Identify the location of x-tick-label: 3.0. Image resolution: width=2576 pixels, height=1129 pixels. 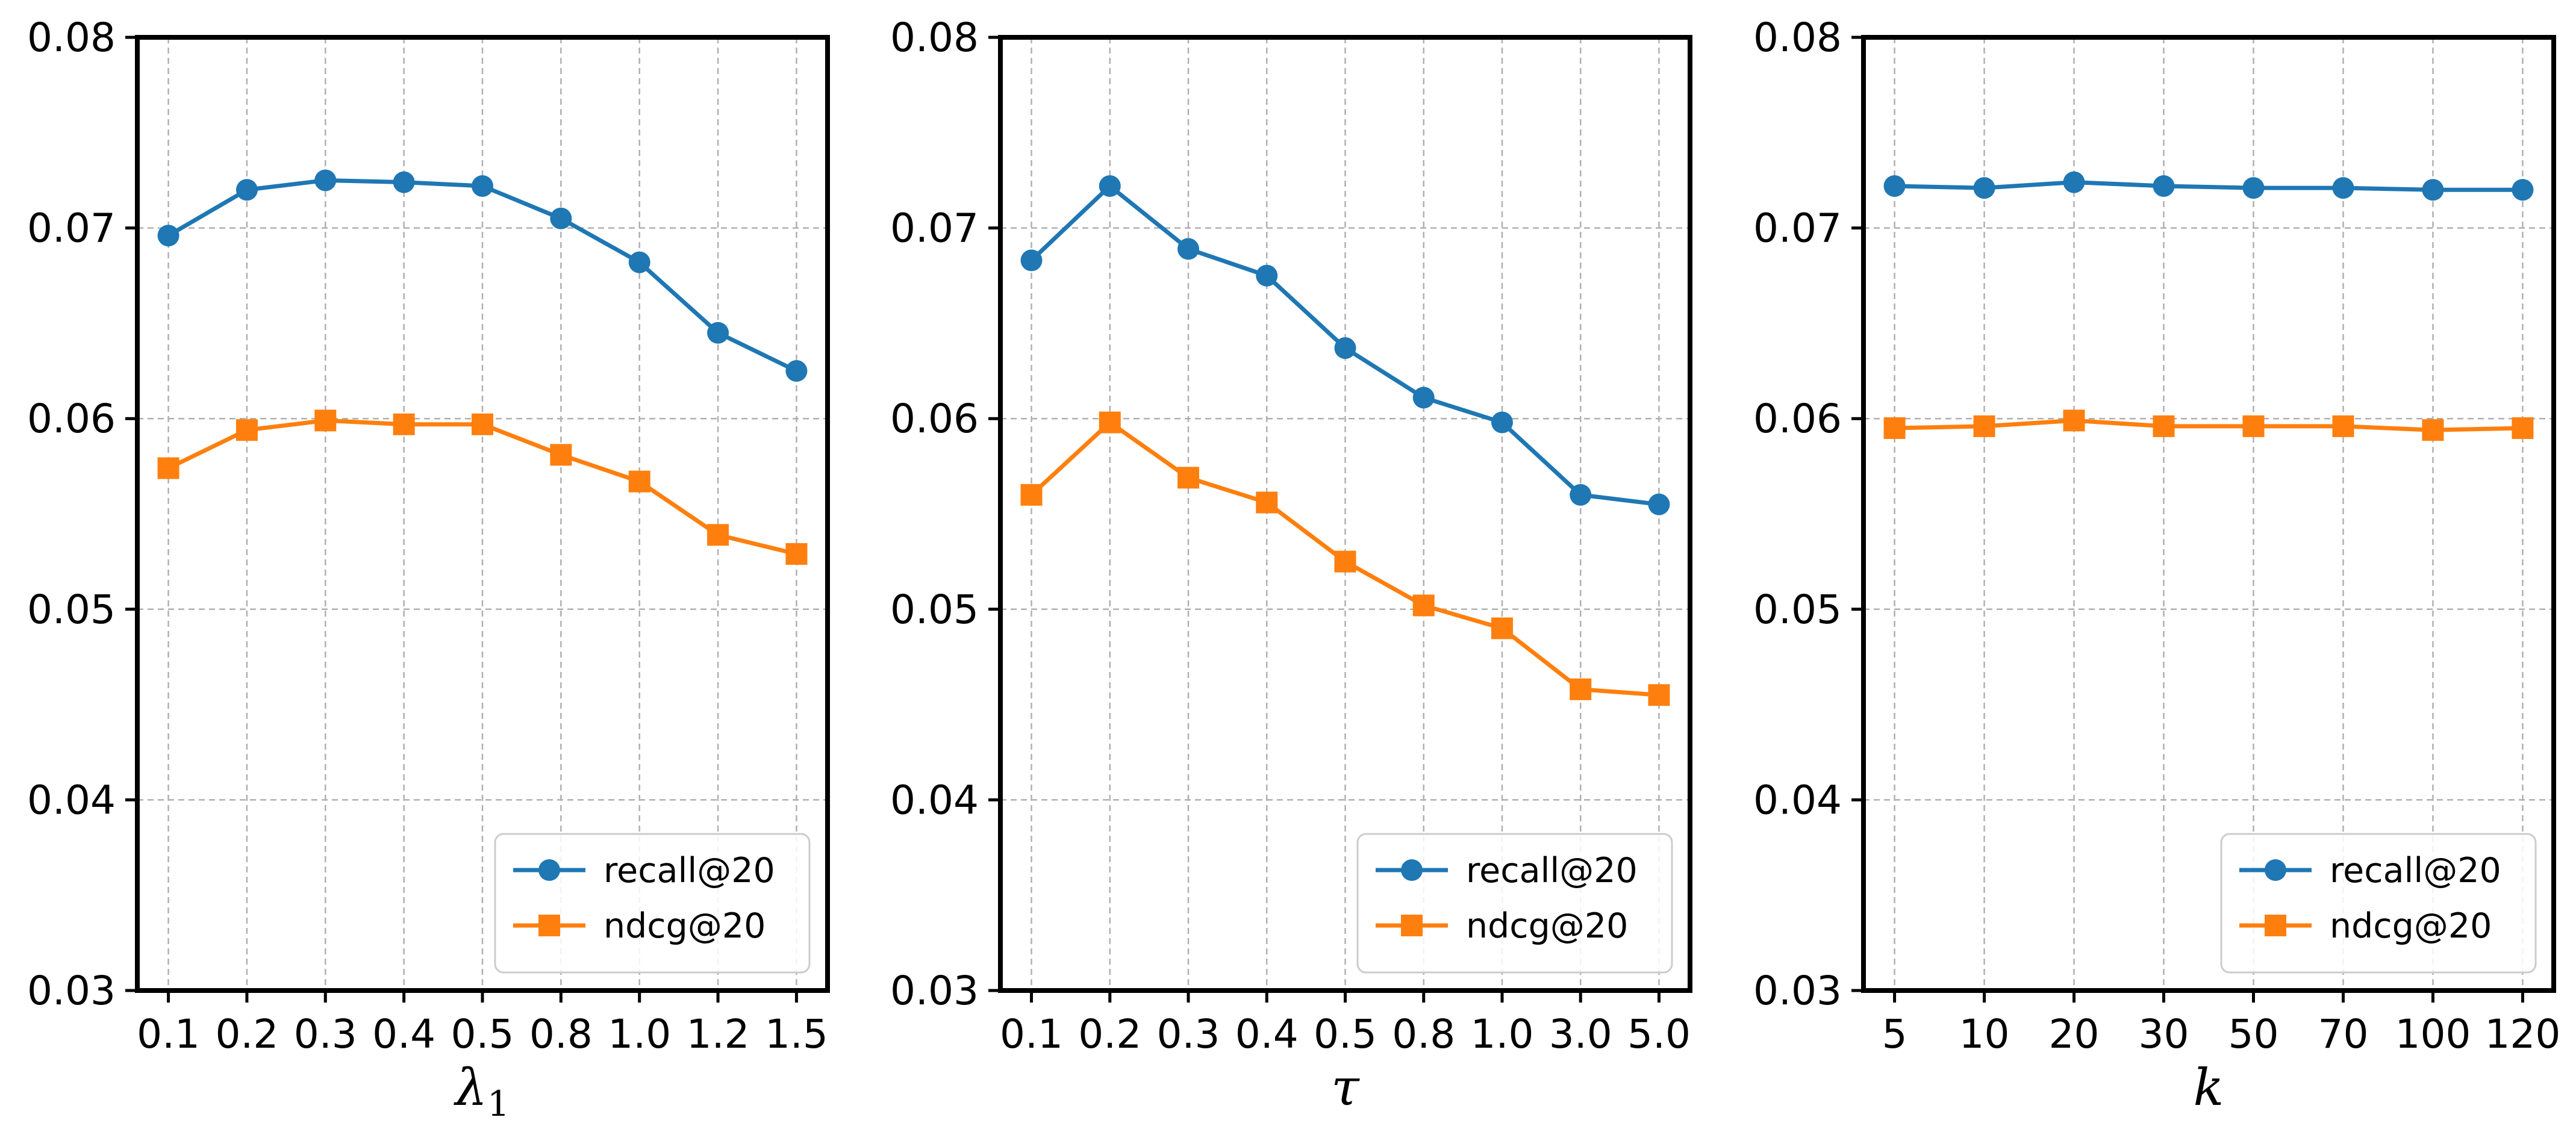
(1580, 1034).